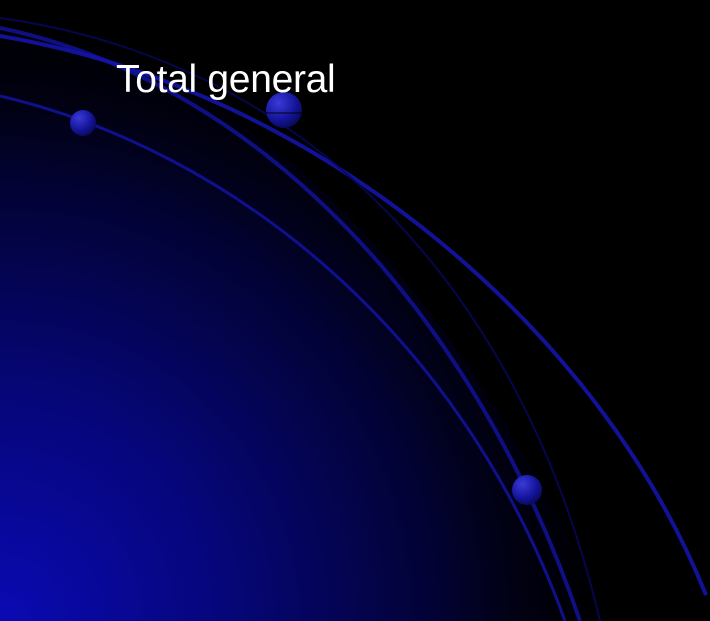 The image size is (710, 621). I want to click on slide-title: Total general, so click(226, 79).